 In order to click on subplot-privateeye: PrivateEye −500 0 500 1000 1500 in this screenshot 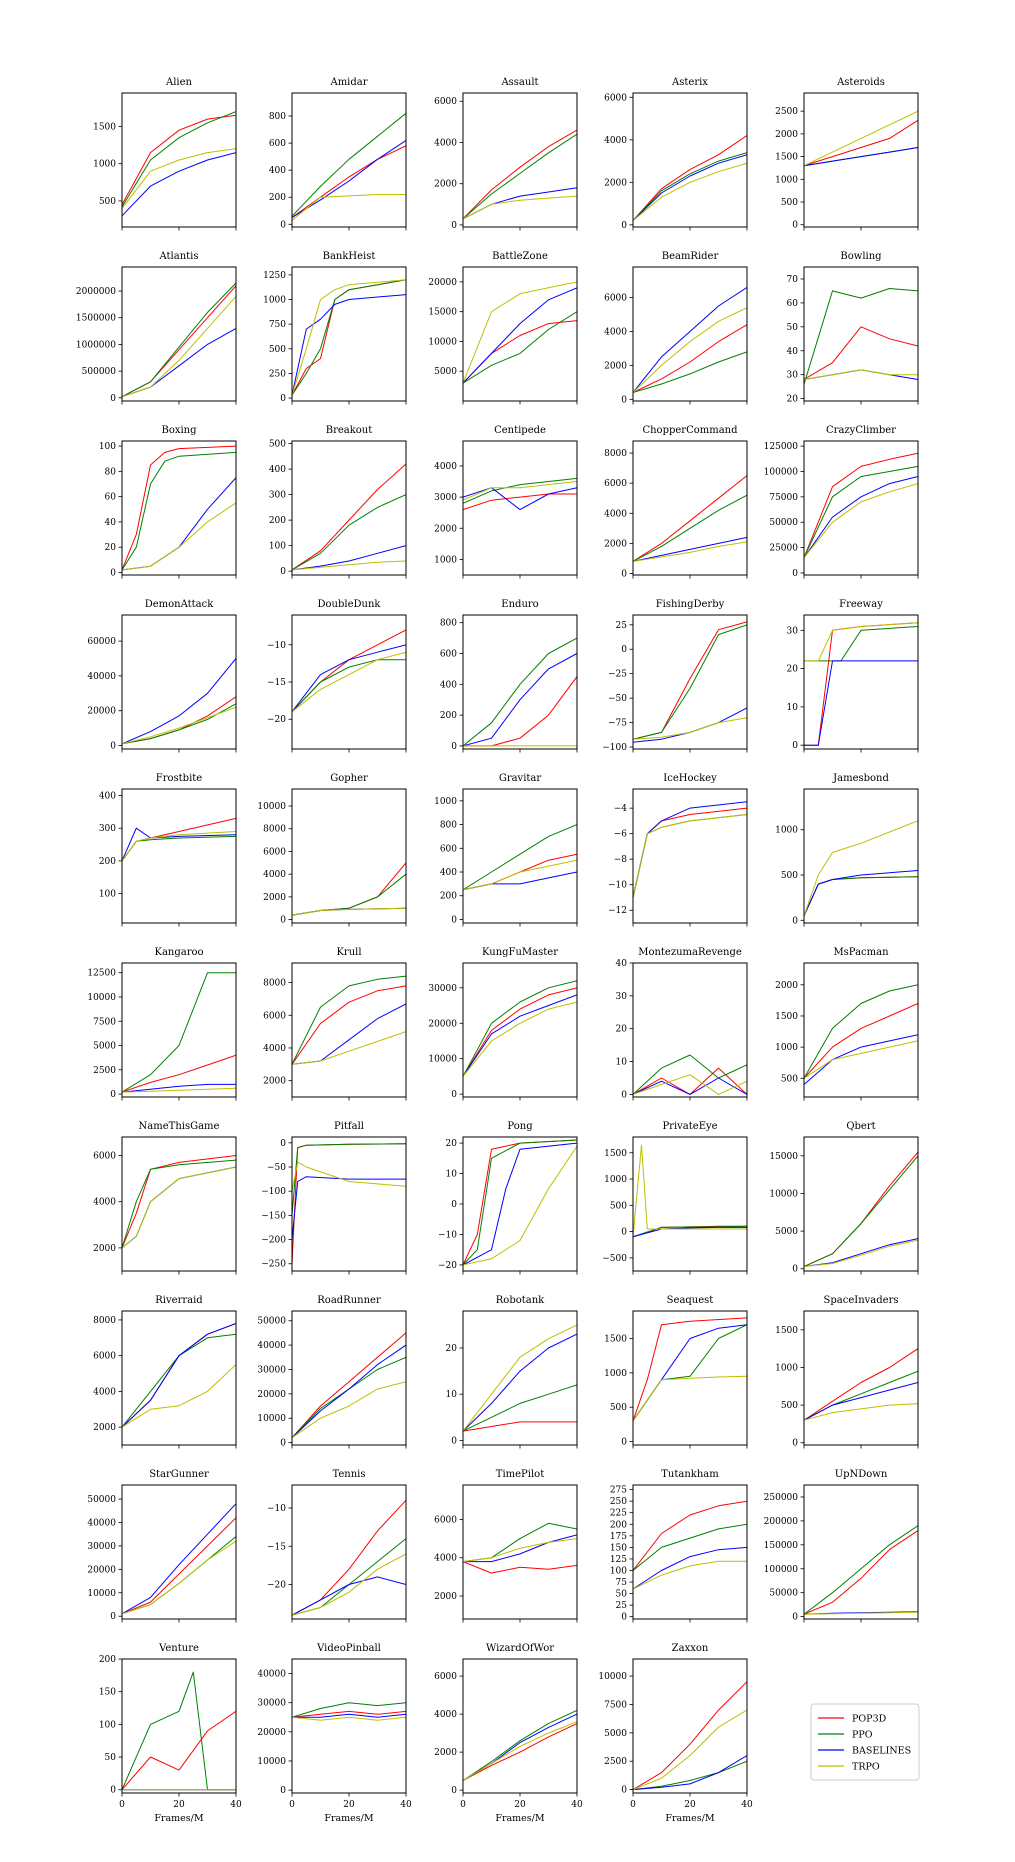, I will do `click(675, 1198)`.